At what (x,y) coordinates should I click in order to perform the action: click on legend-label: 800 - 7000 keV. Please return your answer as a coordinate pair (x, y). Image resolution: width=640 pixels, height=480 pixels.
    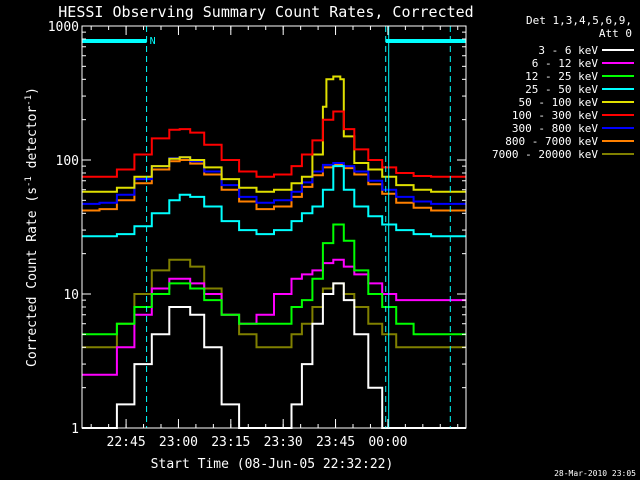
    Looking at the image, I should click on (551, 141).